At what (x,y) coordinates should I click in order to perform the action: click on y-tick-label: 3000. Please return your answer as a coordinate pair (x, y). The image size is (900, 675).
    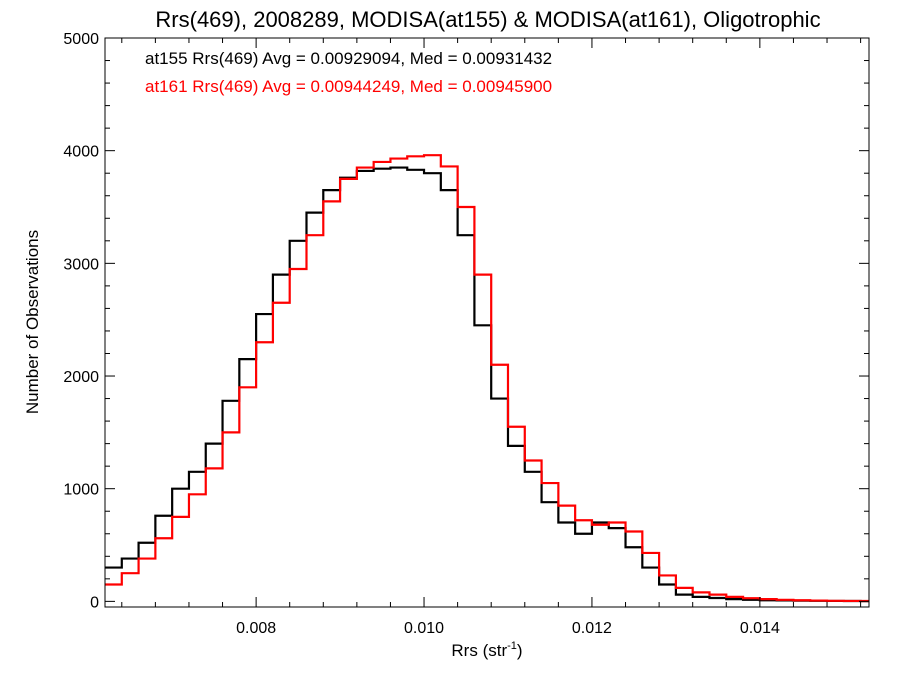
    Looking at the image, I should click on (81, 264).